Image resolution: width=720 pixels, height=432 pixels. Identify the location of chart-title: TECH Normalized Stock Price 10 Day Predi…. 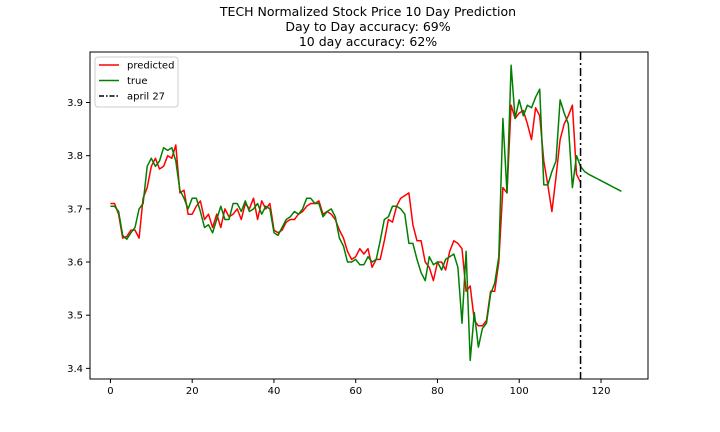
(367, 26).